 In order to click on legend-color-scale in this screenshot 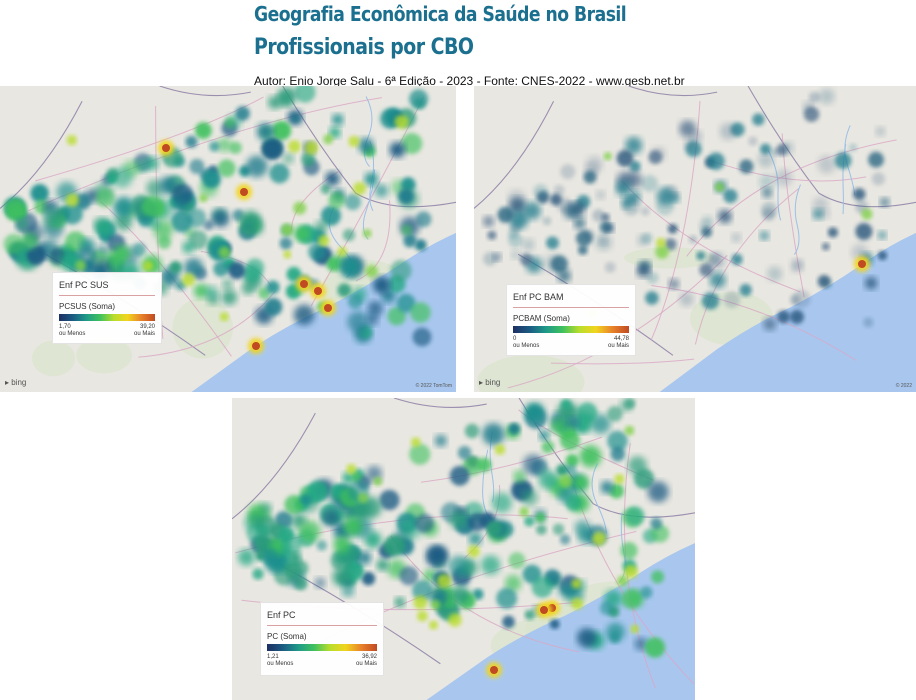, I will do `click(107, 317)`.